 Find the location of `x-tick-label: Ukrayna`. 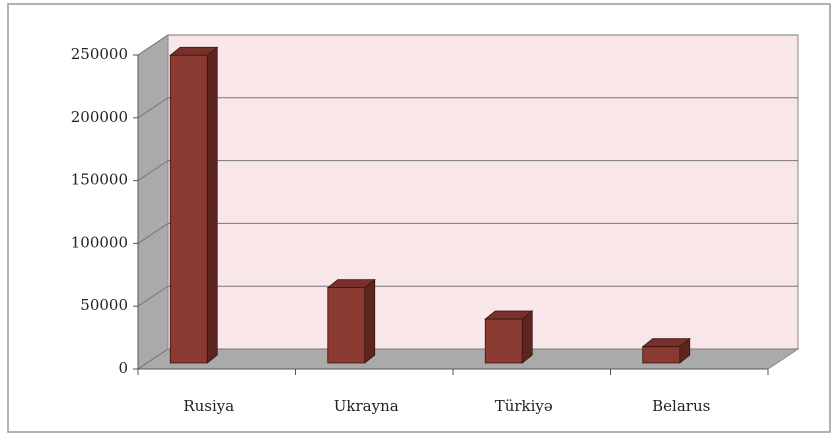

x-tick-label: Ukrayna is located at coordinates (366, 406).